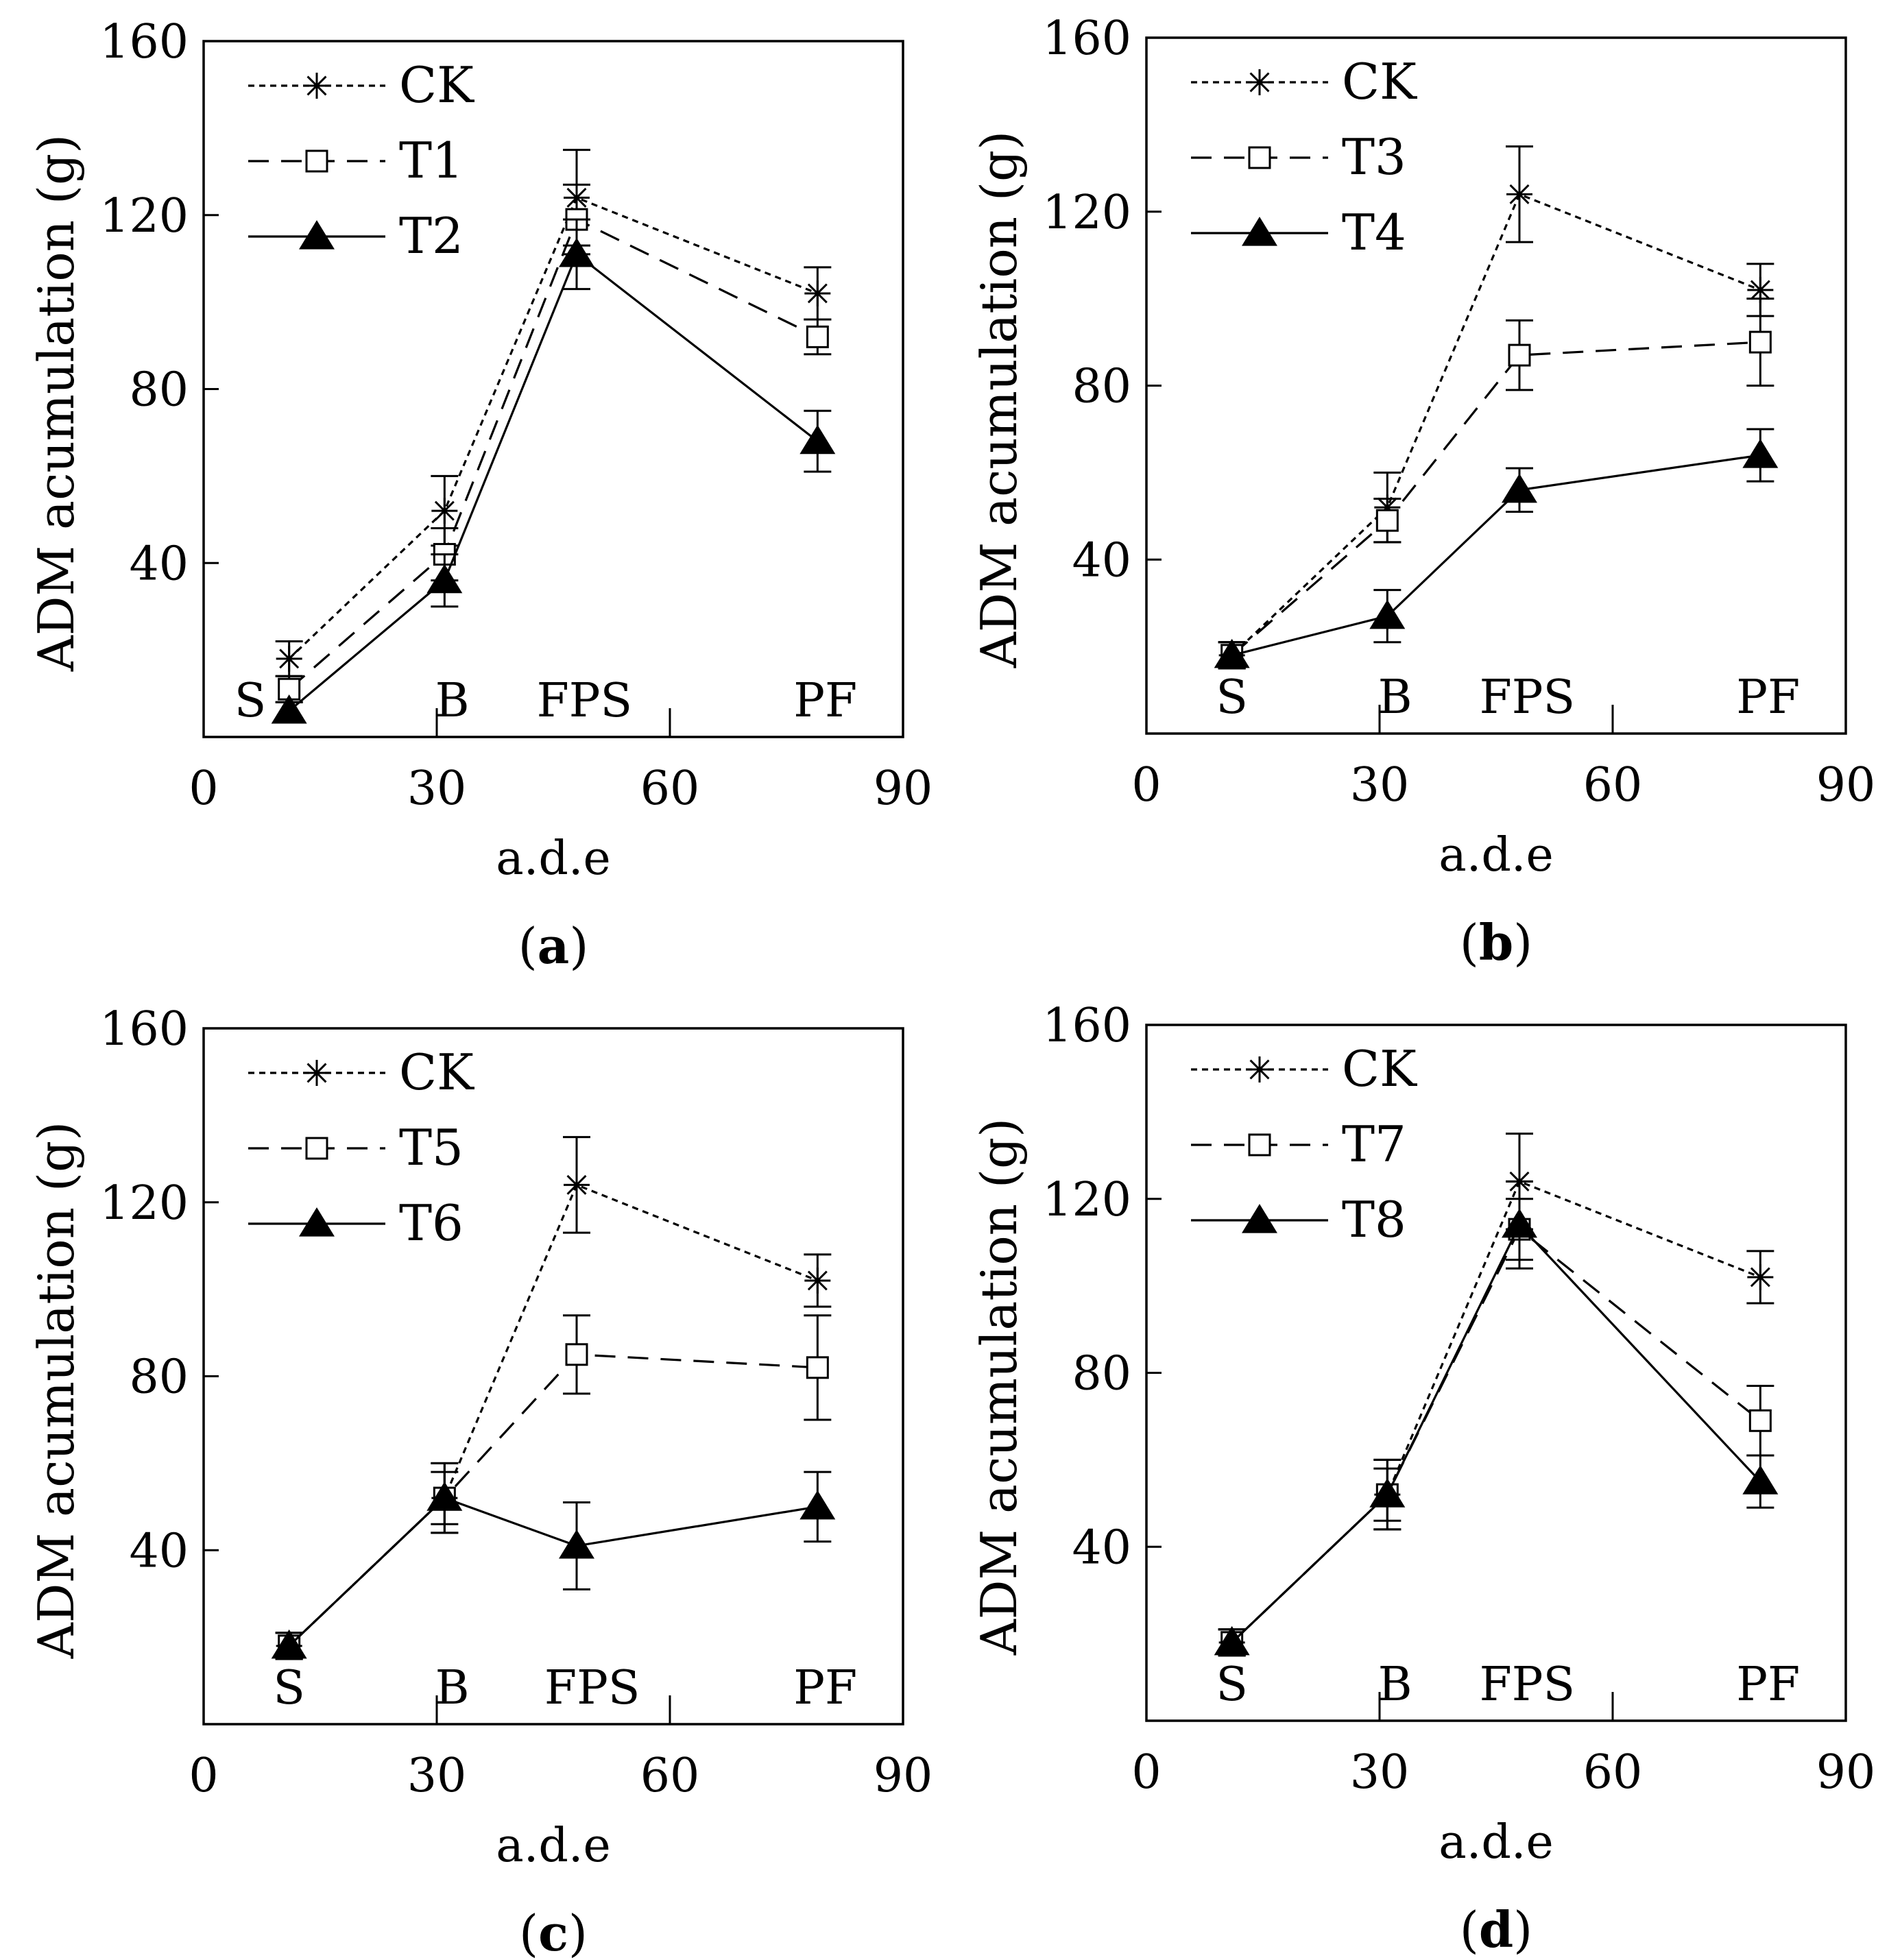 This screenshot has height=1960, width=1889. What do you see at coordinates (431, 1147) in the screenshot?
I see `legend-label: T5` at bounding box center [431, 1147].